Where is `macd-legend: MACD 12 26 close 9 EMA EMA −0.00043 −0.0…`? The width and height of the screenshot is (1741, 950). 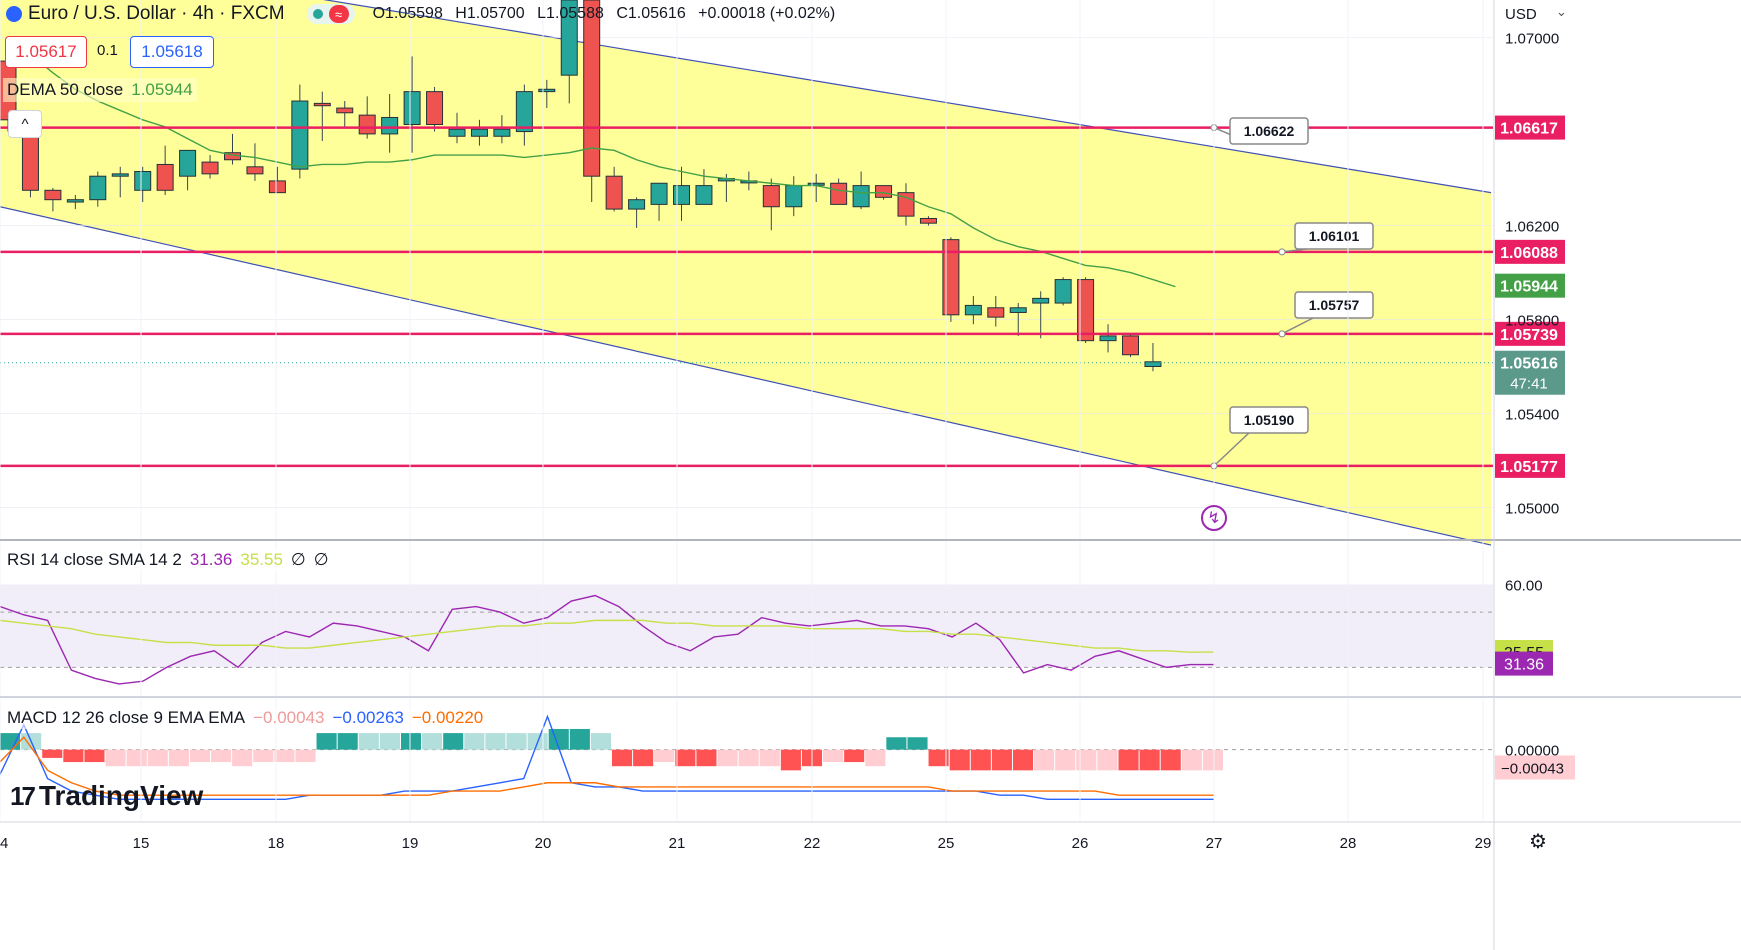
macd-legend: MACD 12 26 close 9 EMA EMA −0.00043 −0.0… is located at coordinates (249, 718).